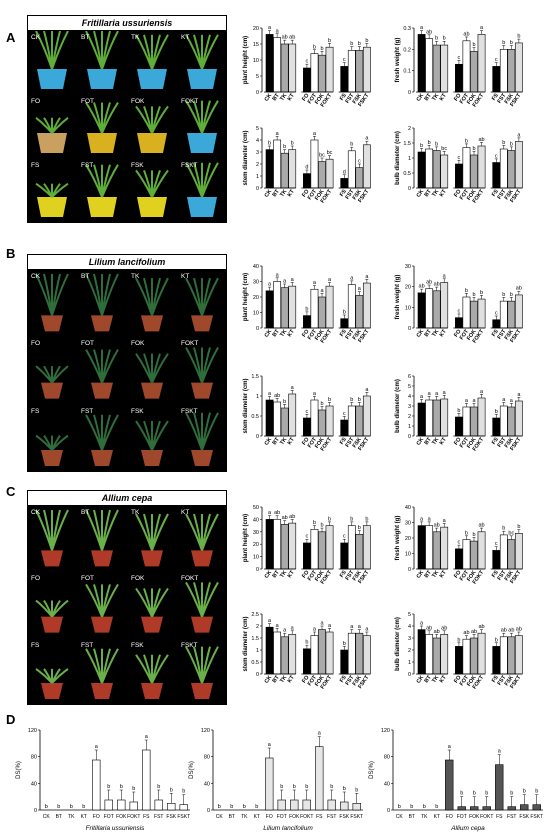 Image resolution: width=550 pixels, height=837 pixels. What do you see at coordinates (135, 512) in the screenshot?
I see `photo-label: TK` at bounding box center [135, 512].